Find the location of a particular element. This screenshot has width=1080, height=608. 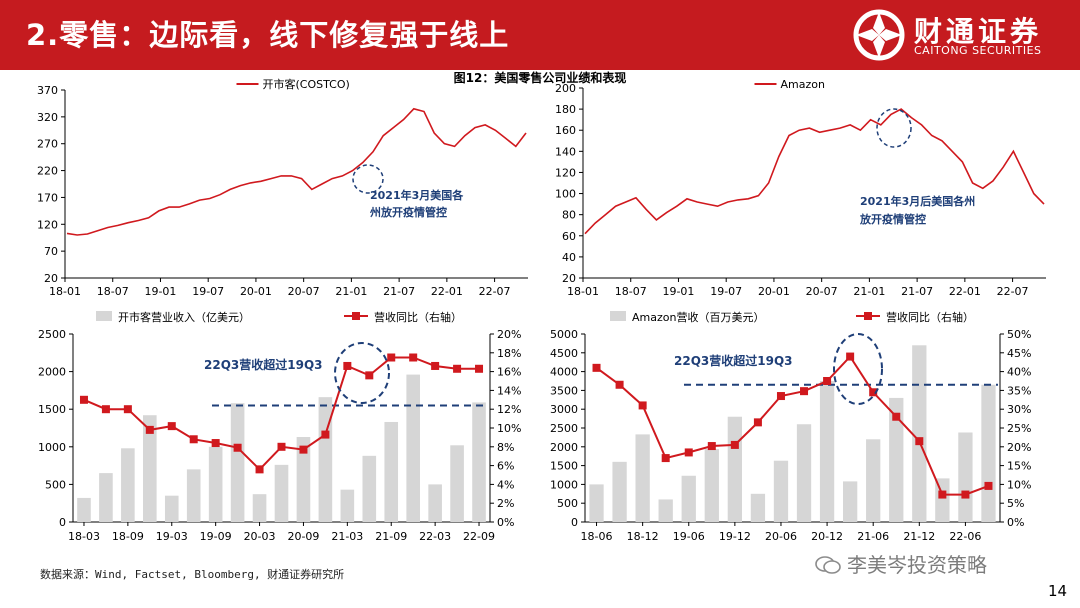

series-line is located at coordinates (296, 171).